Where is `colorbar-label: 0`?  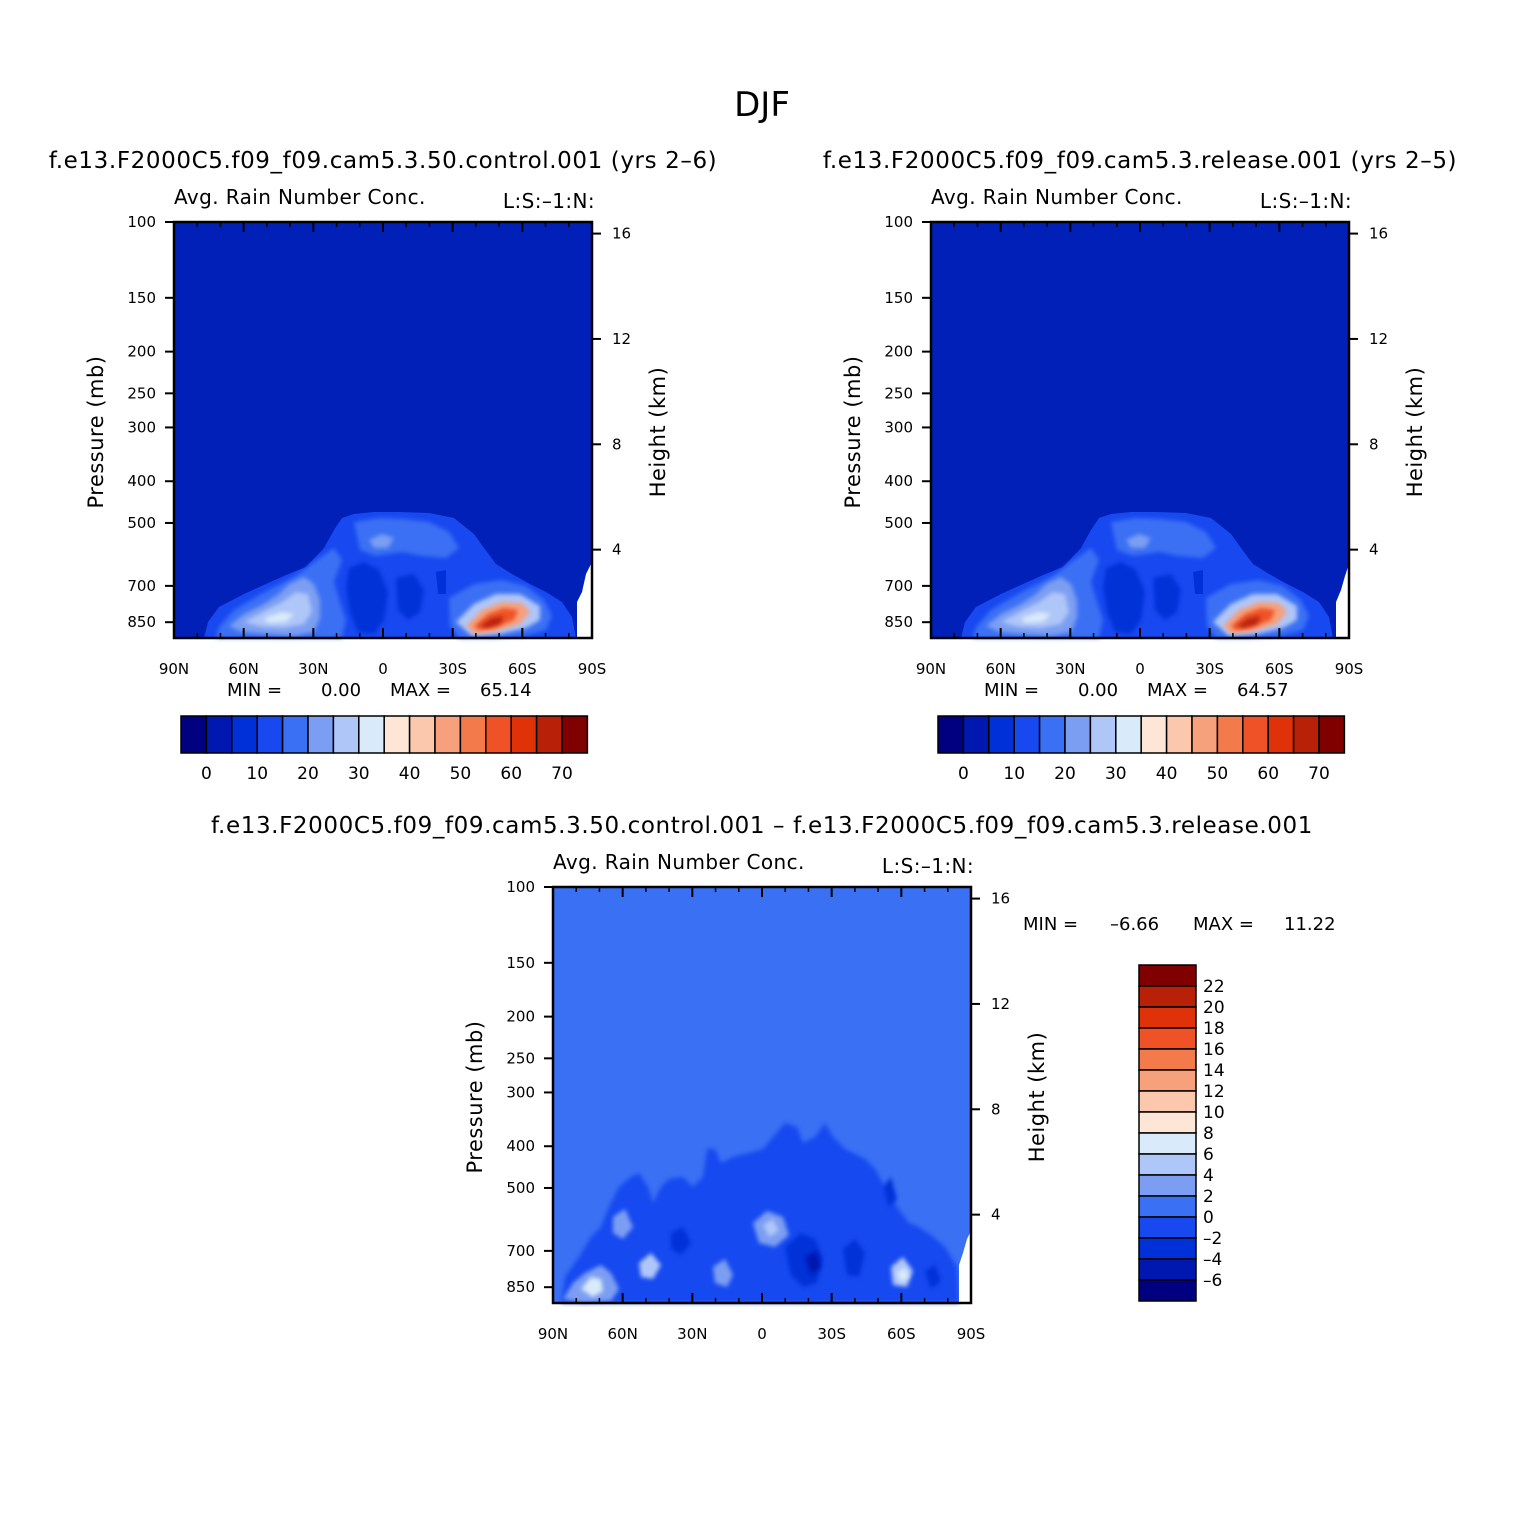 colorbar-label: 0 is located at coordinates (206, 774).